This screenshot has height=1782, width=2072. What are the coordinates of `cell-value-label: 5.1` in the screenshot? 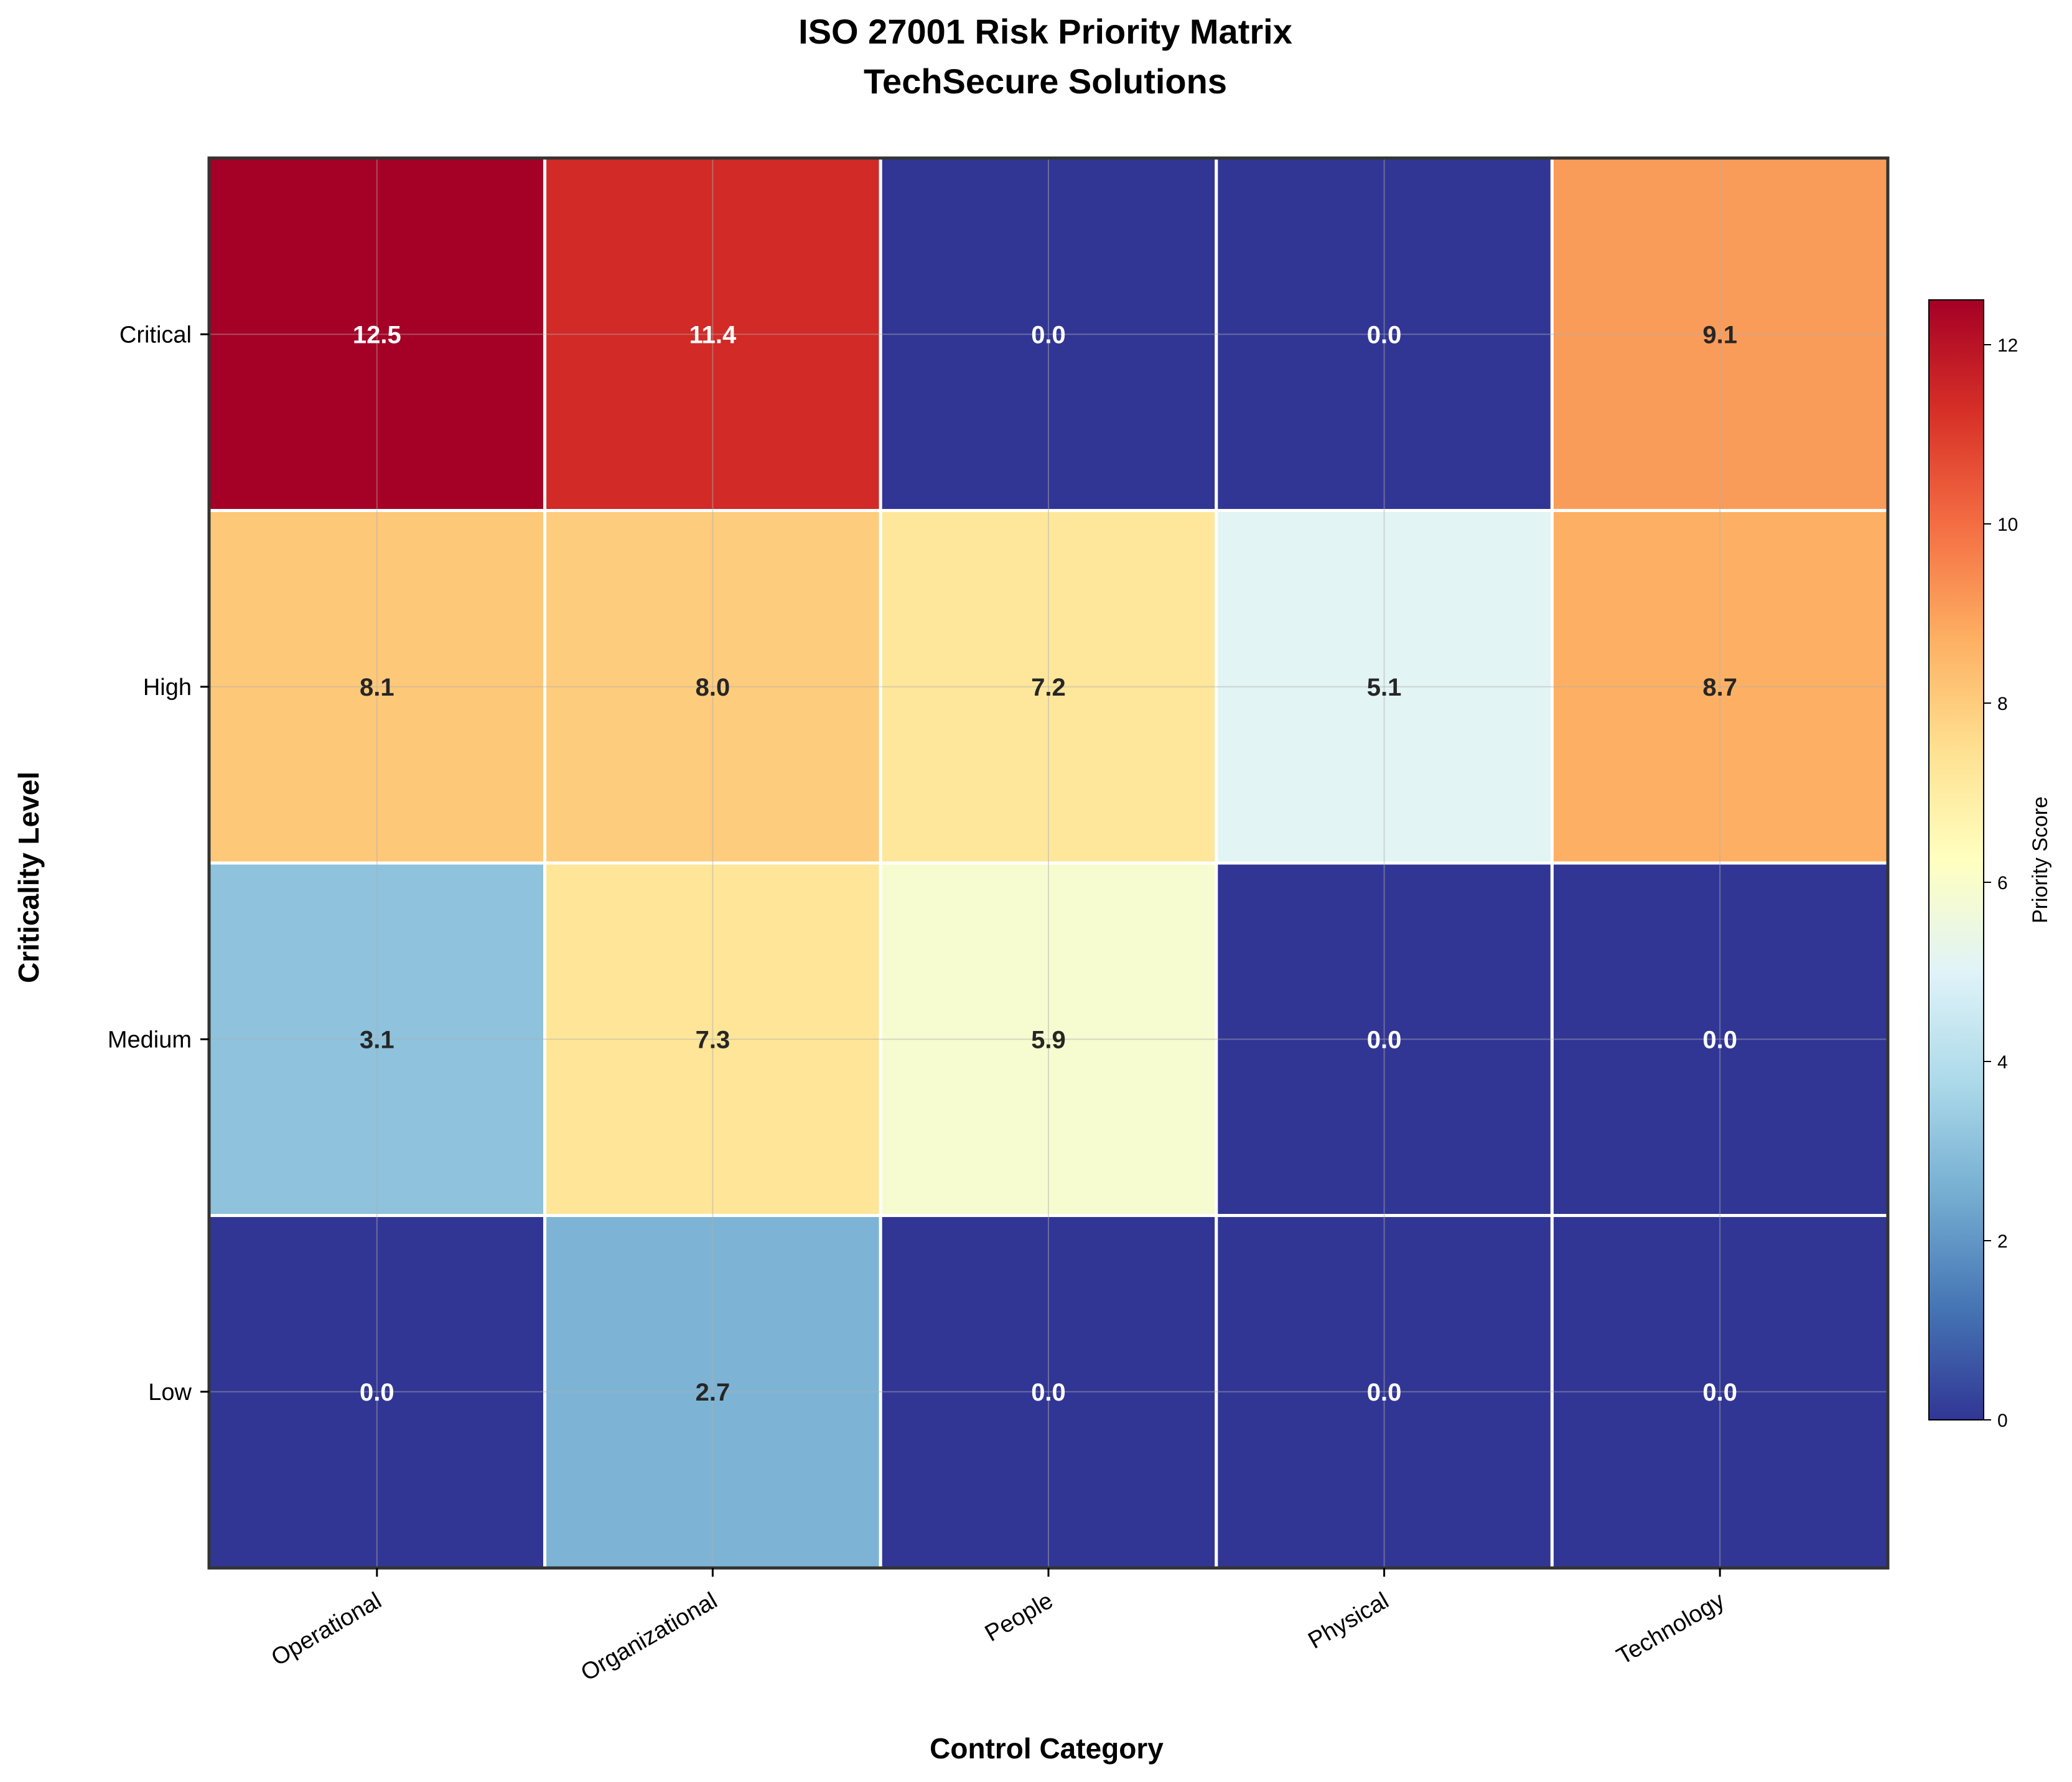 It's located at (1384, 687).